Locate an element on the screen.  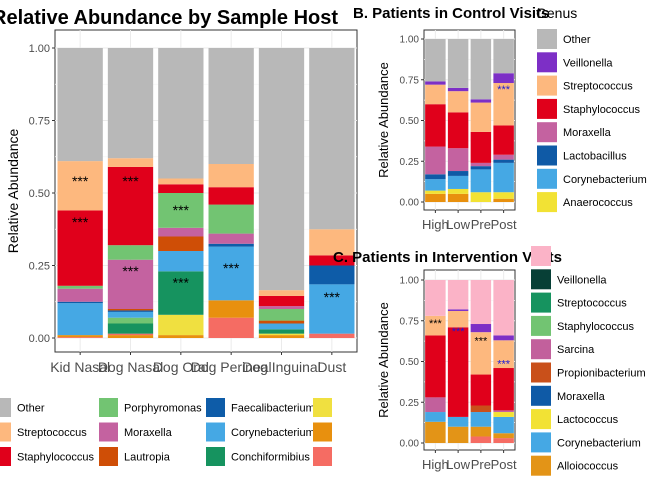
legend-item: Faecalibacterium is located at coordinates (260, 407).